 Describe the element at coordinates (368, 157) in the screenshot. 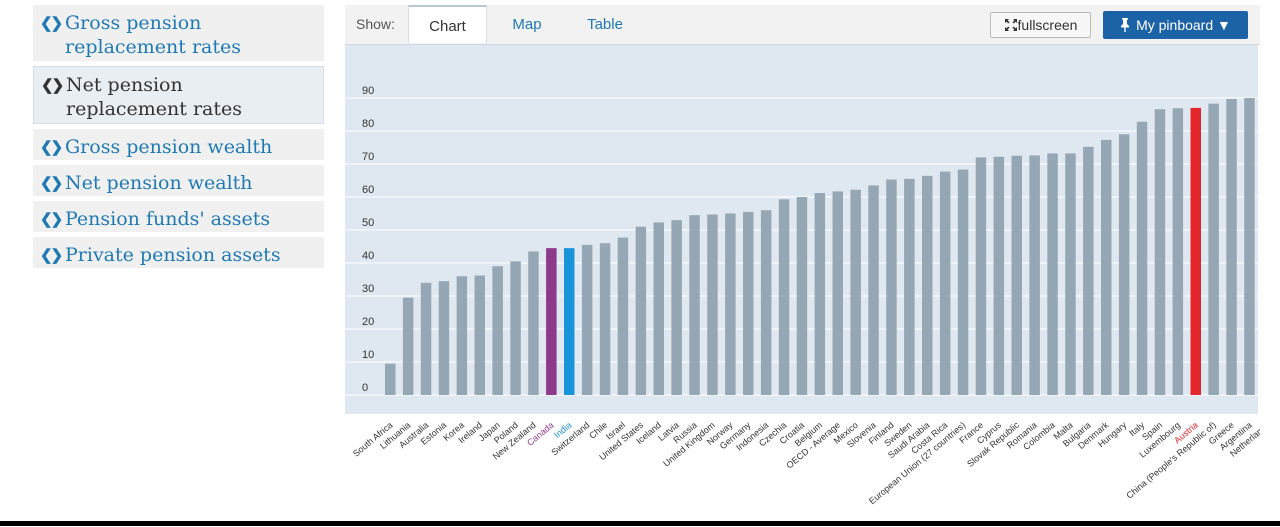

I see `y-tick-label: 70` at that location.